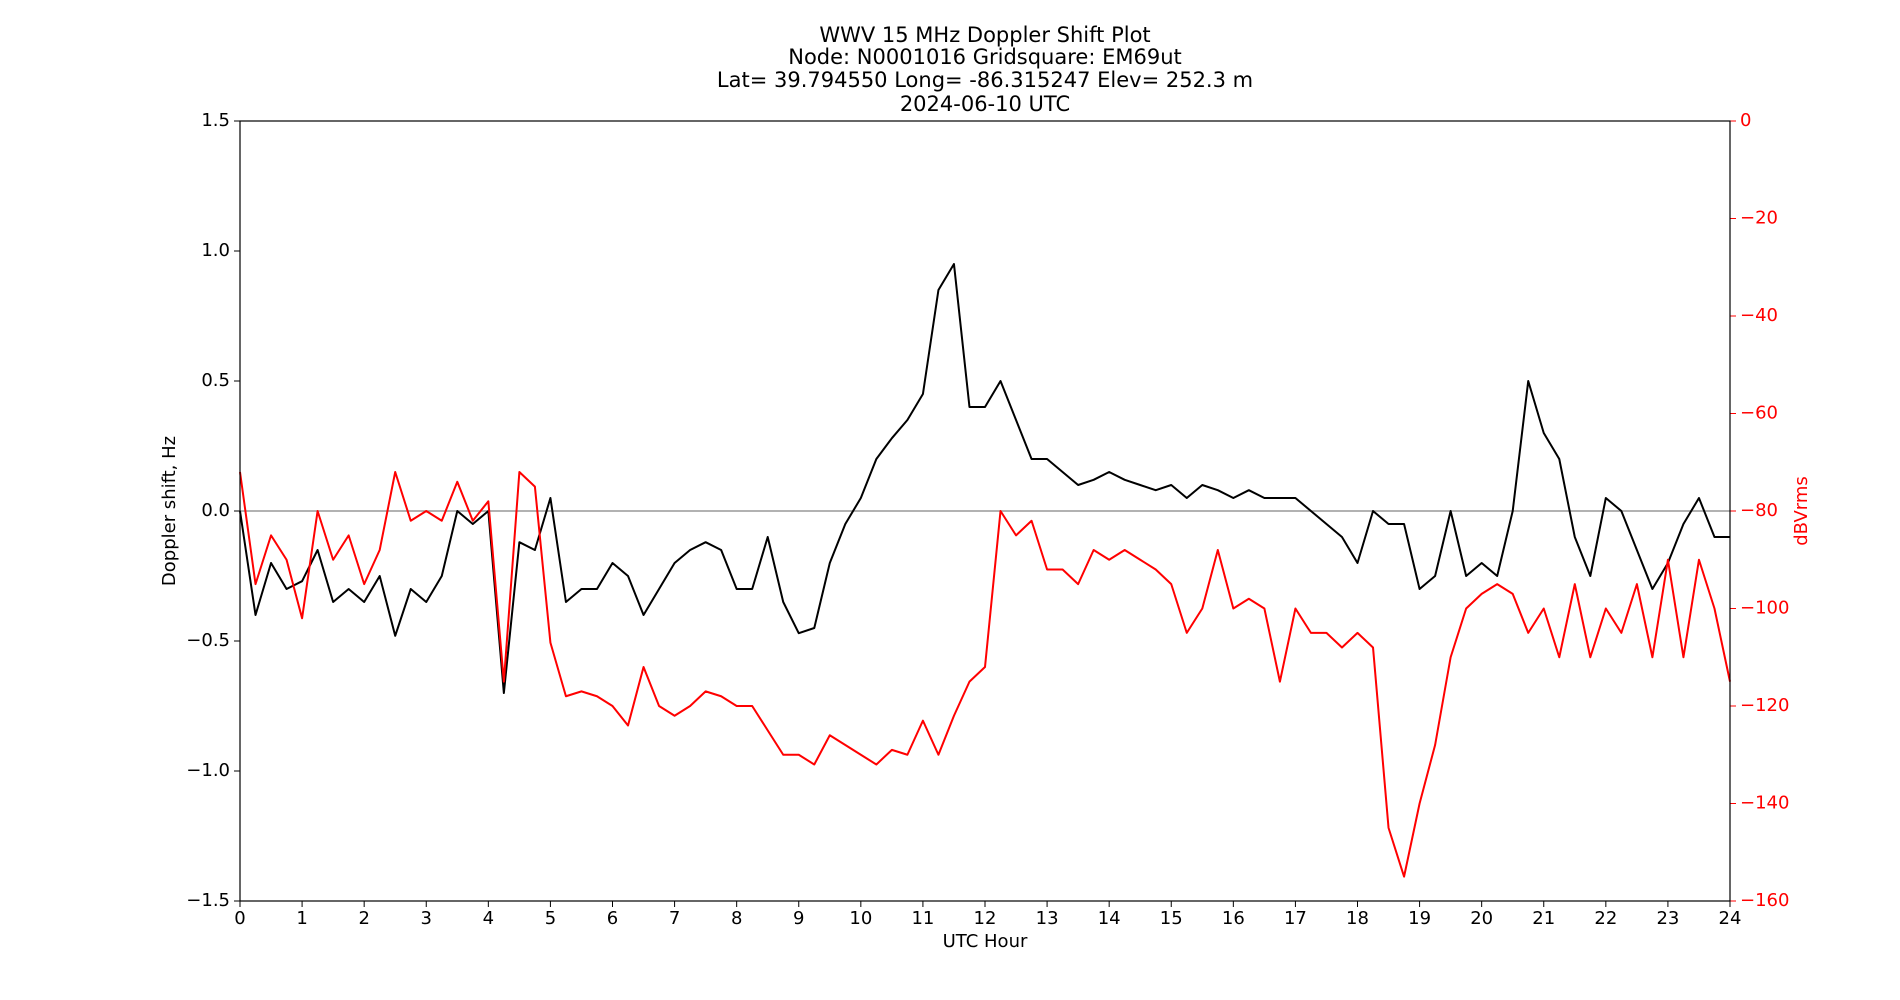  I want to click on y2-tick-label: 0, so click(1745, 120).